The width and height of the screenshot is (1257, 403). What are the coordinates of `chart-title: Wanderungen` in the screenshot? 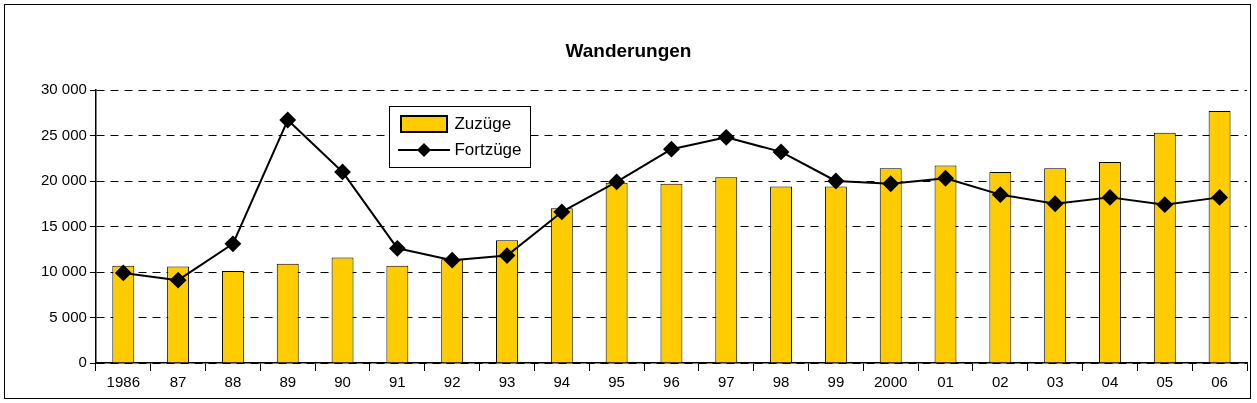 It's located at (628, 51).